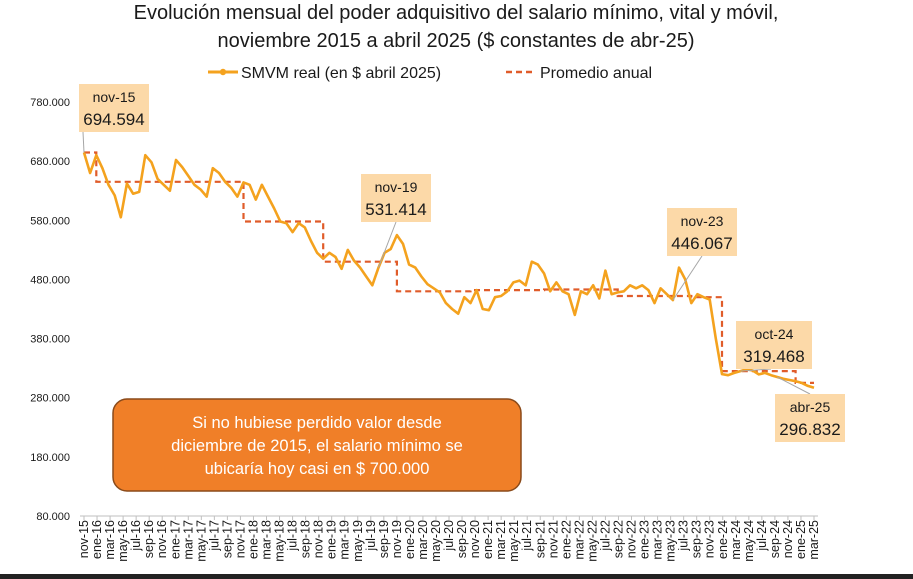  I want to click on x-tick-label: nov-20, so click(475, 539).